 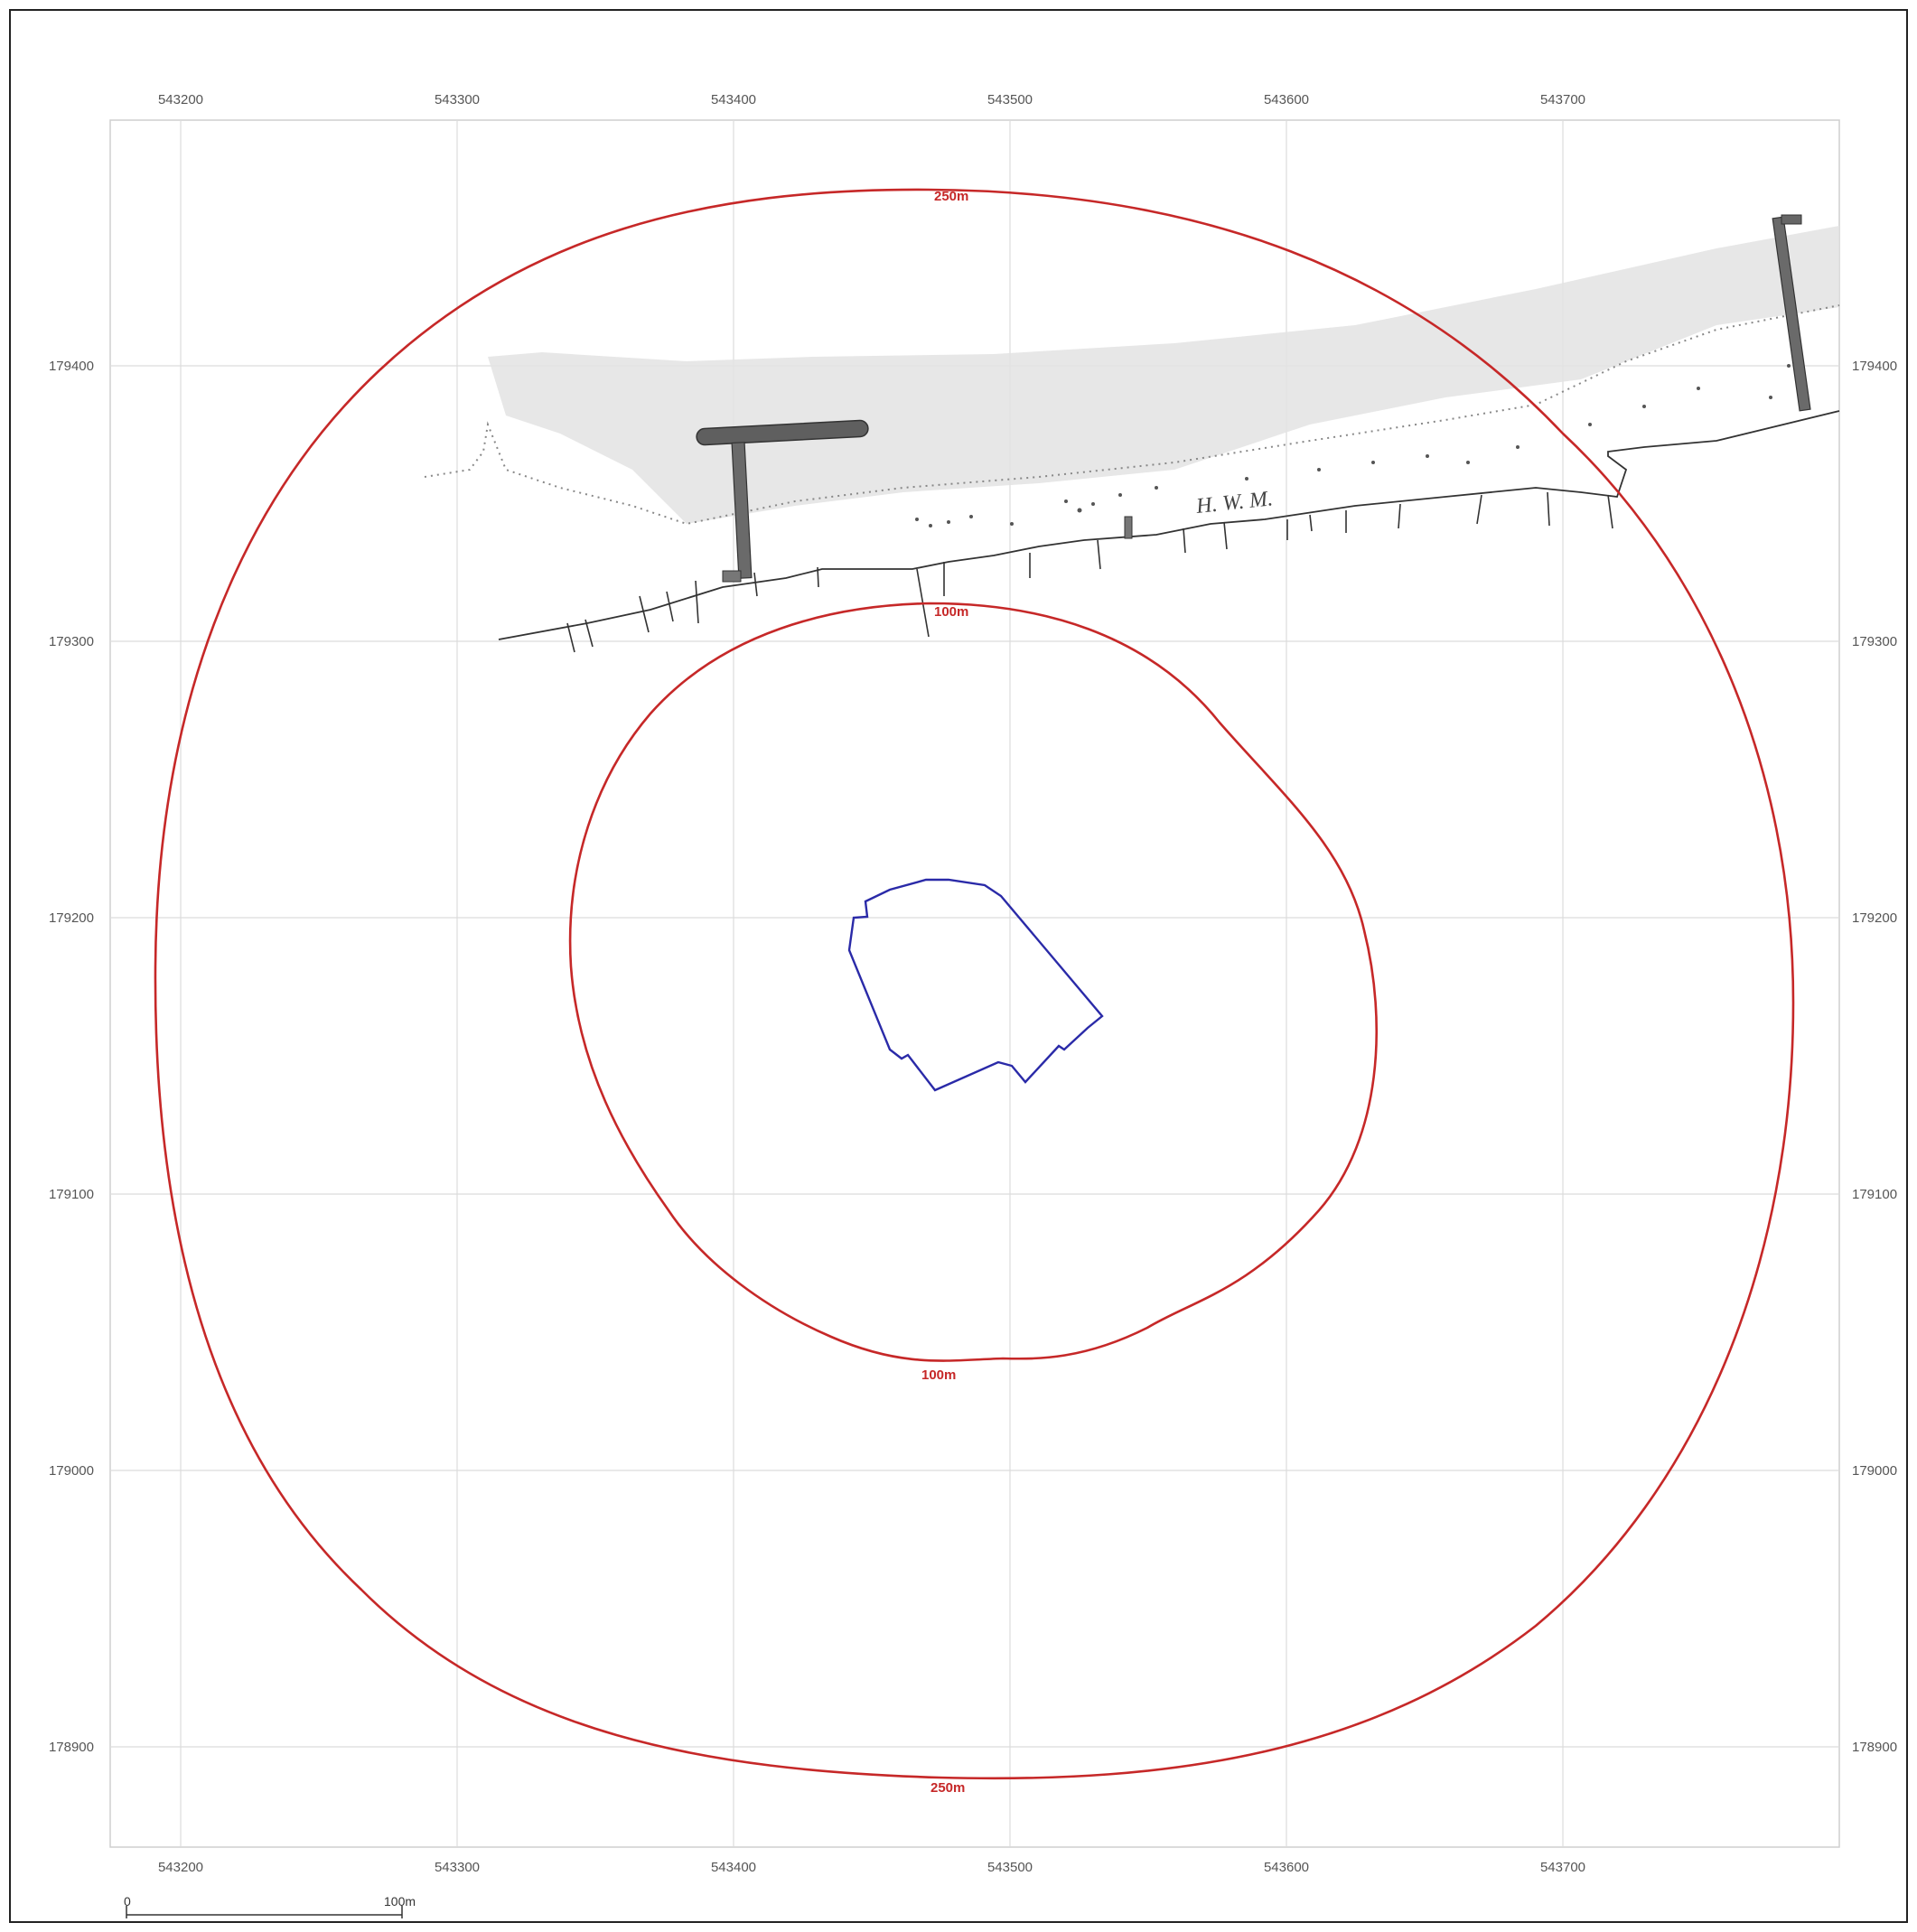 I want to click on easting-top-543200: 543200, so click(x=180, y=99).